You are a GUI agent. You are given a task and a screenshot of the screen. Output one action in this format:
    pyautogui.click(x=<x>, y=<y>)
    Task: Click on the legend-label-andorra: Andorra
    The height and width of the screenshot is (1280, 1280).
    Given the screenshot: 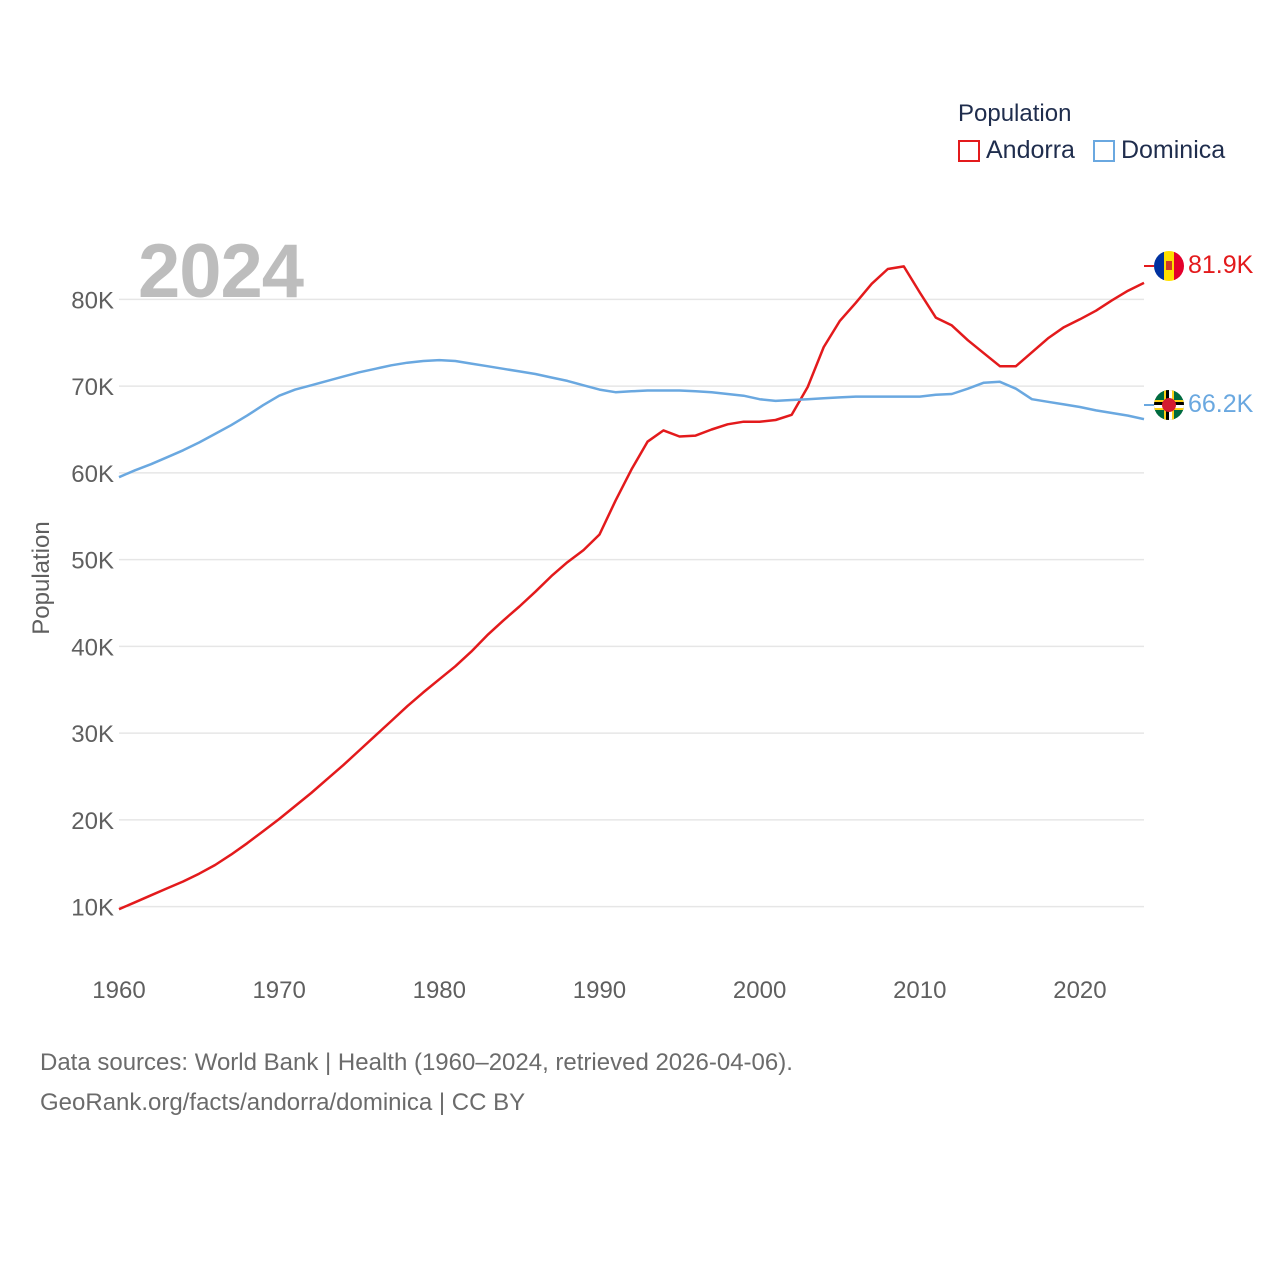 What is the action you would take?
    pyautogui.click(x=1030, y=150)
    